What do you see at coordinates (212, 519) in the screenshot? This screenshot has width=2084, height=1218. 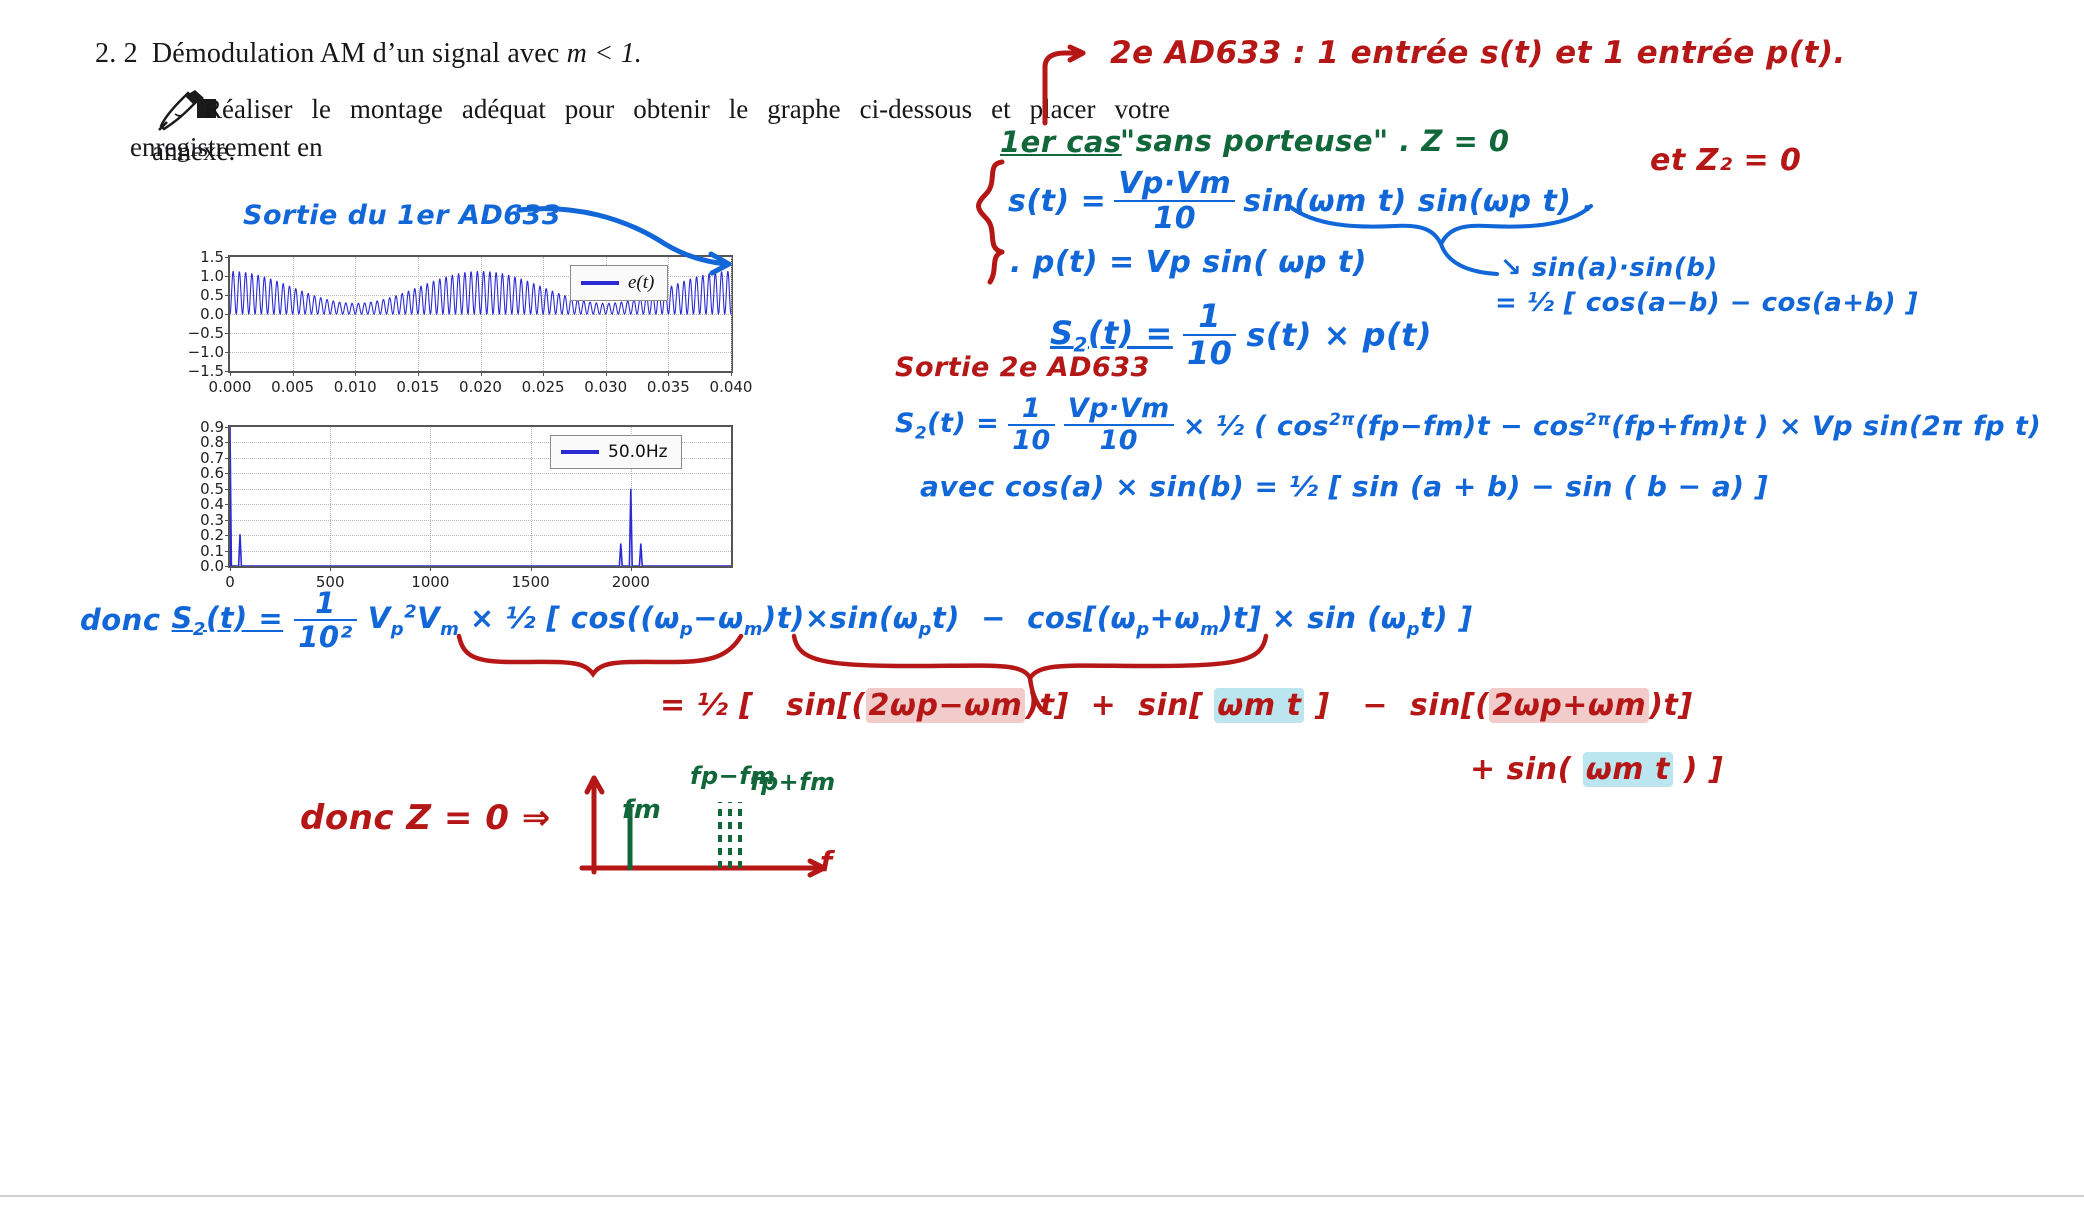 I see `y-tick-label: 0.3` at bounding box center [212, 519].